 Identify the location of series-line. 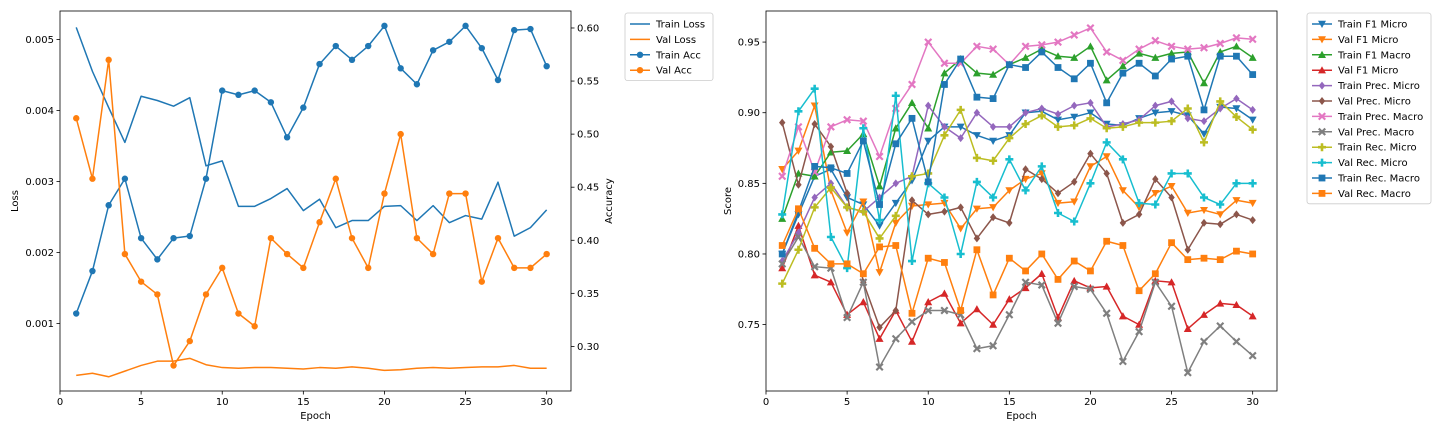
(1017, 192).